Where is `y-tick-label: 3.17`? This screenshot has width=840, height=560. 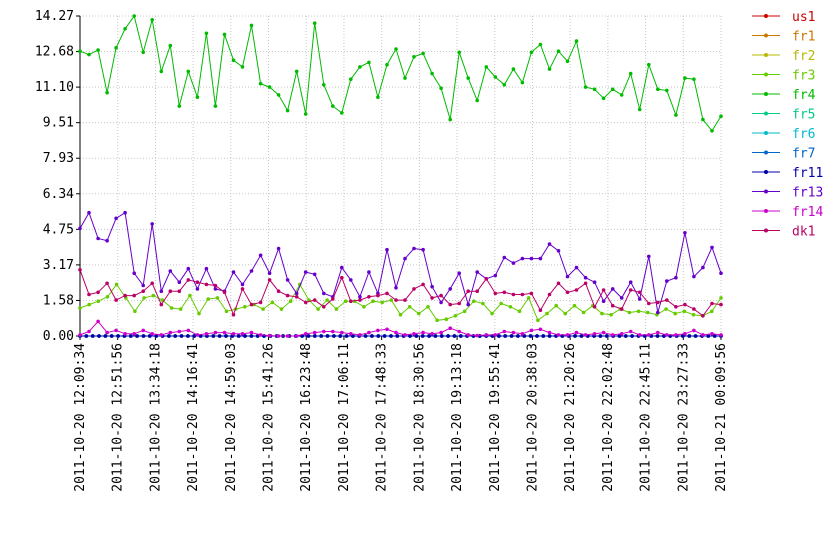 y-tick-label: 3.17 is located at coordinates (58, 265).